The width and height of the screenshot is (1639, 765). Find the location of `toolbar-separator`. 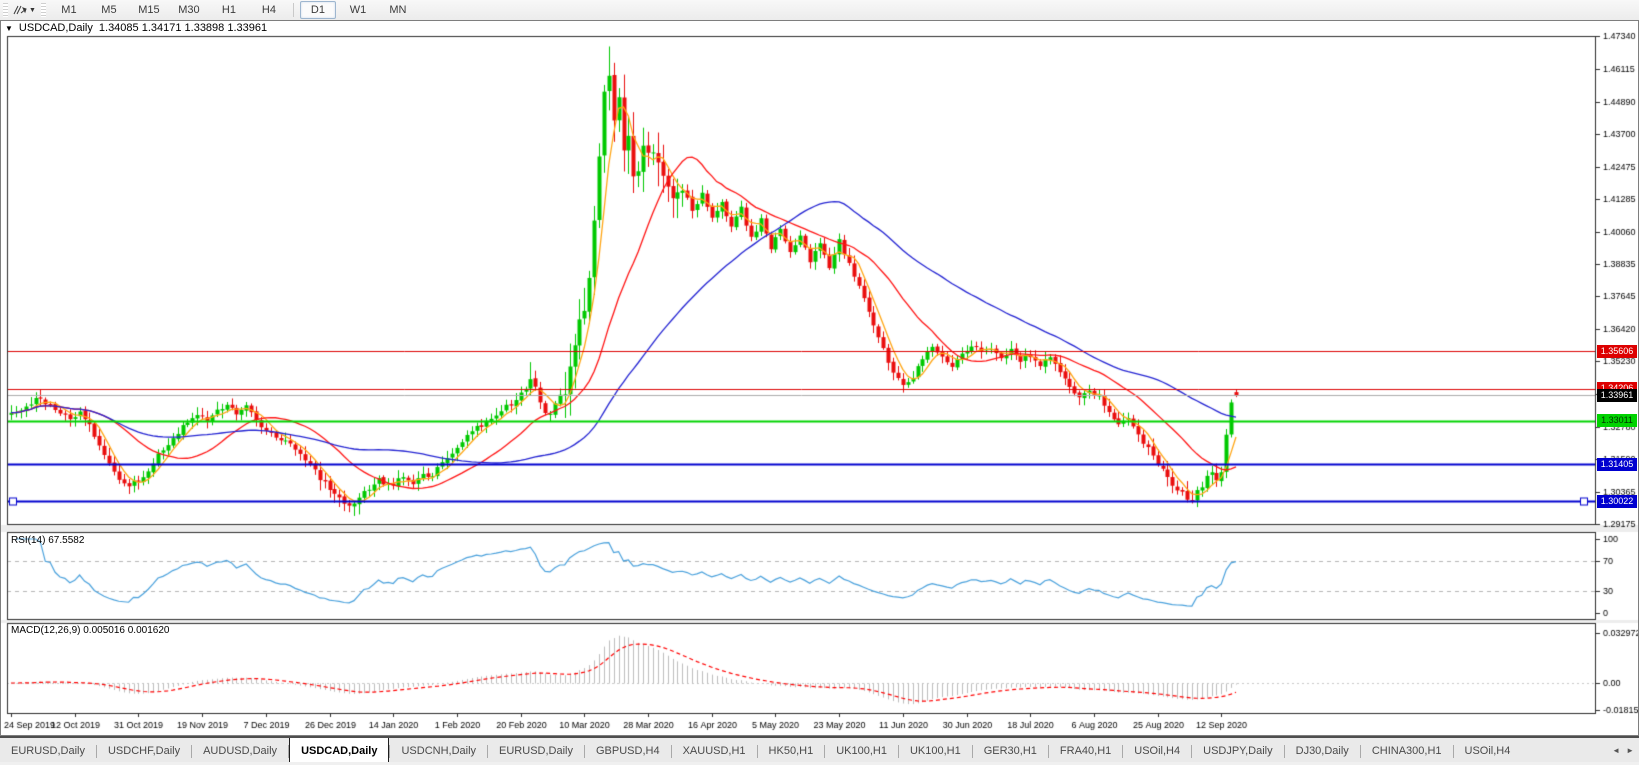

toolbar-separator is located at coordinates (293, 10).